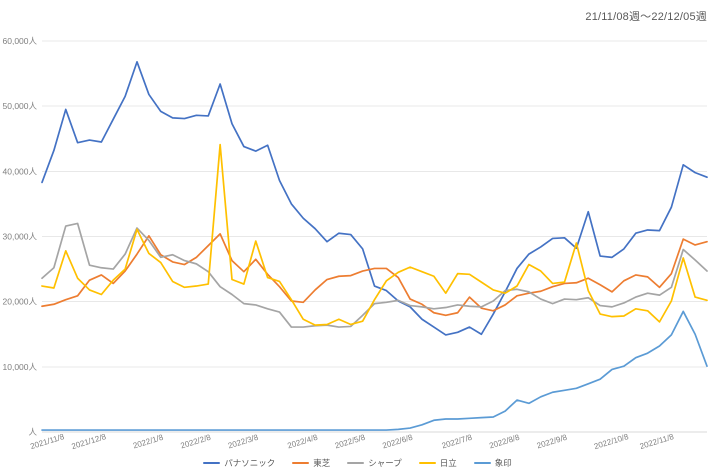 The height and width of the screenshot is (476, 715). I want to click on legend-item: 日立, so click(437, 463).